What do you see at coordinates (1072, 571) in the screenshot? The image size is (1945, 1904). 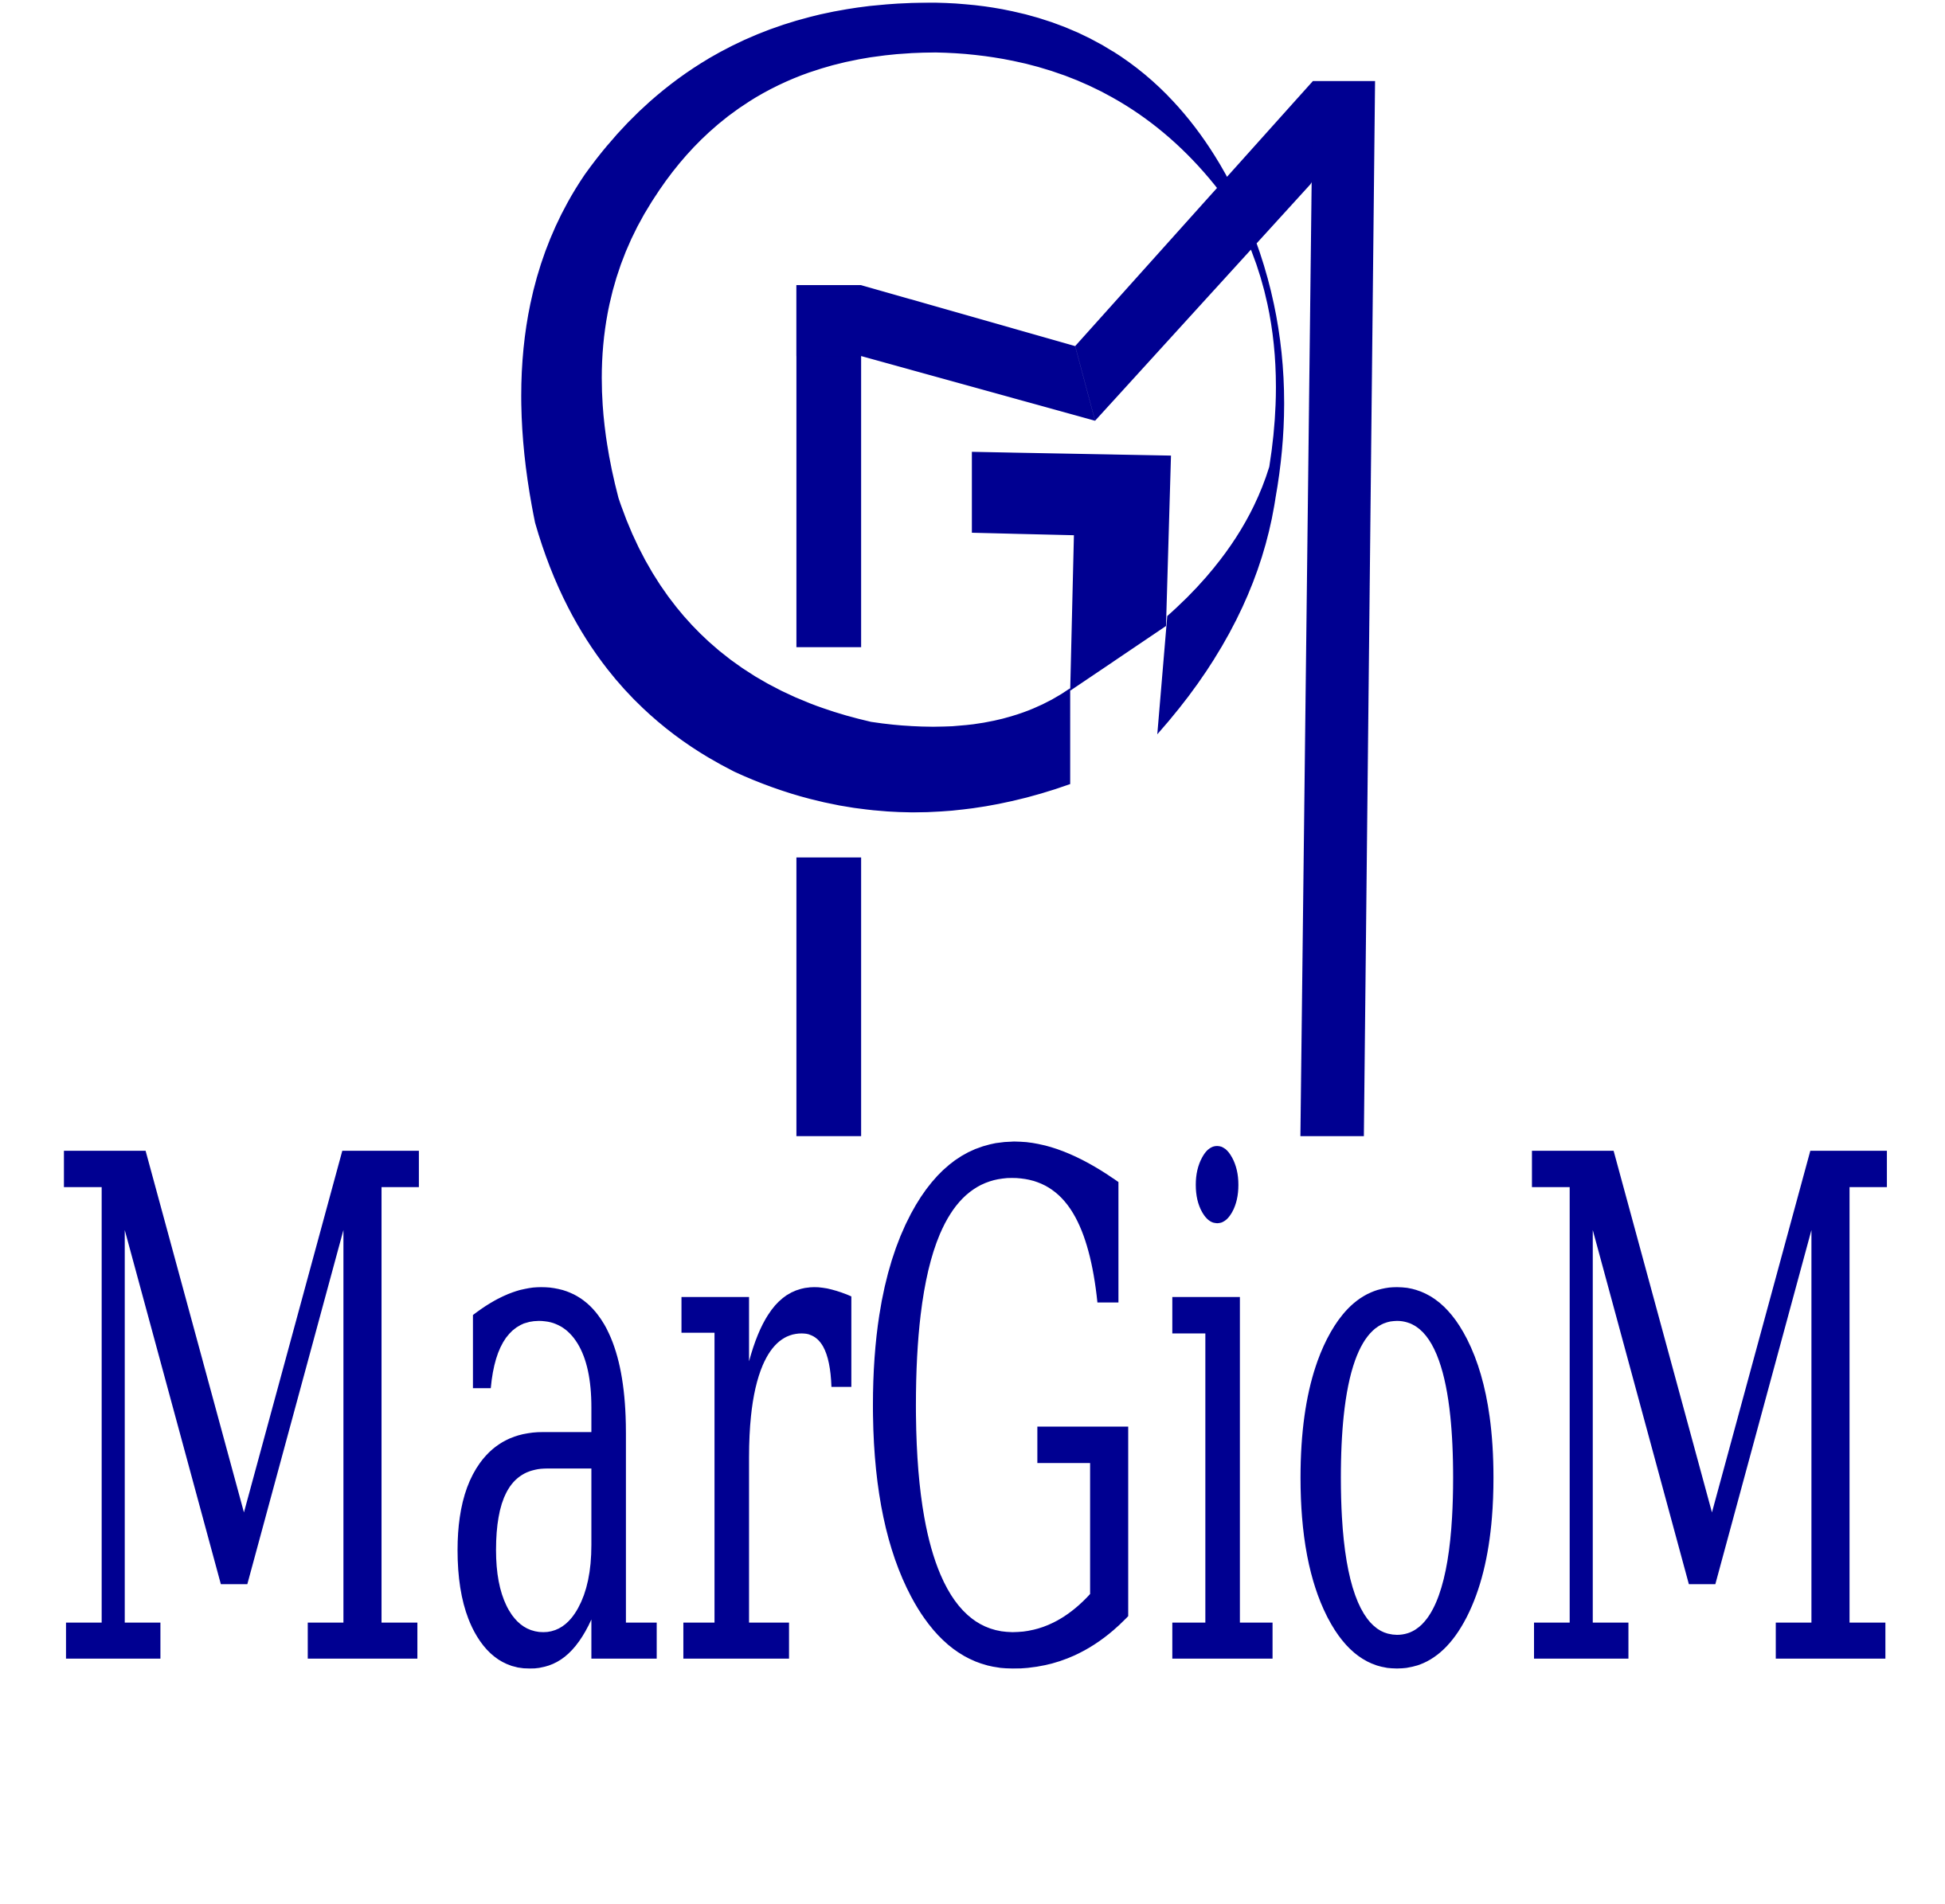 I see `g-crossbar-shape` at bounding box center [1072, 571].